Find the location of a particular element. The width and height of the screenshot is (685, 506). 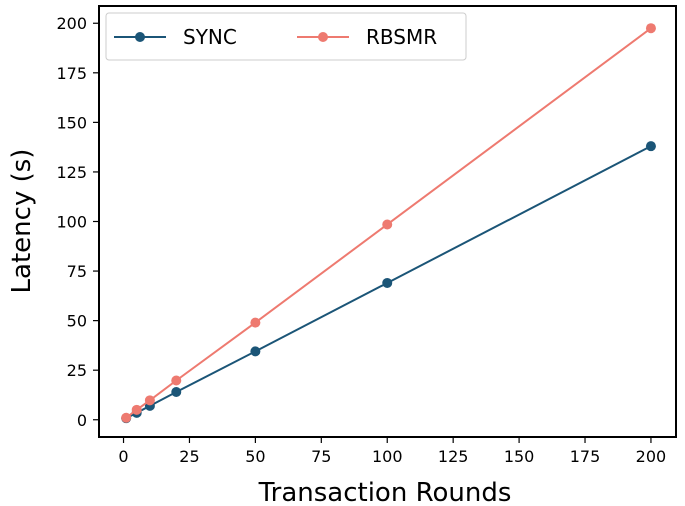

legend-box is located at coordinates (286, 36).